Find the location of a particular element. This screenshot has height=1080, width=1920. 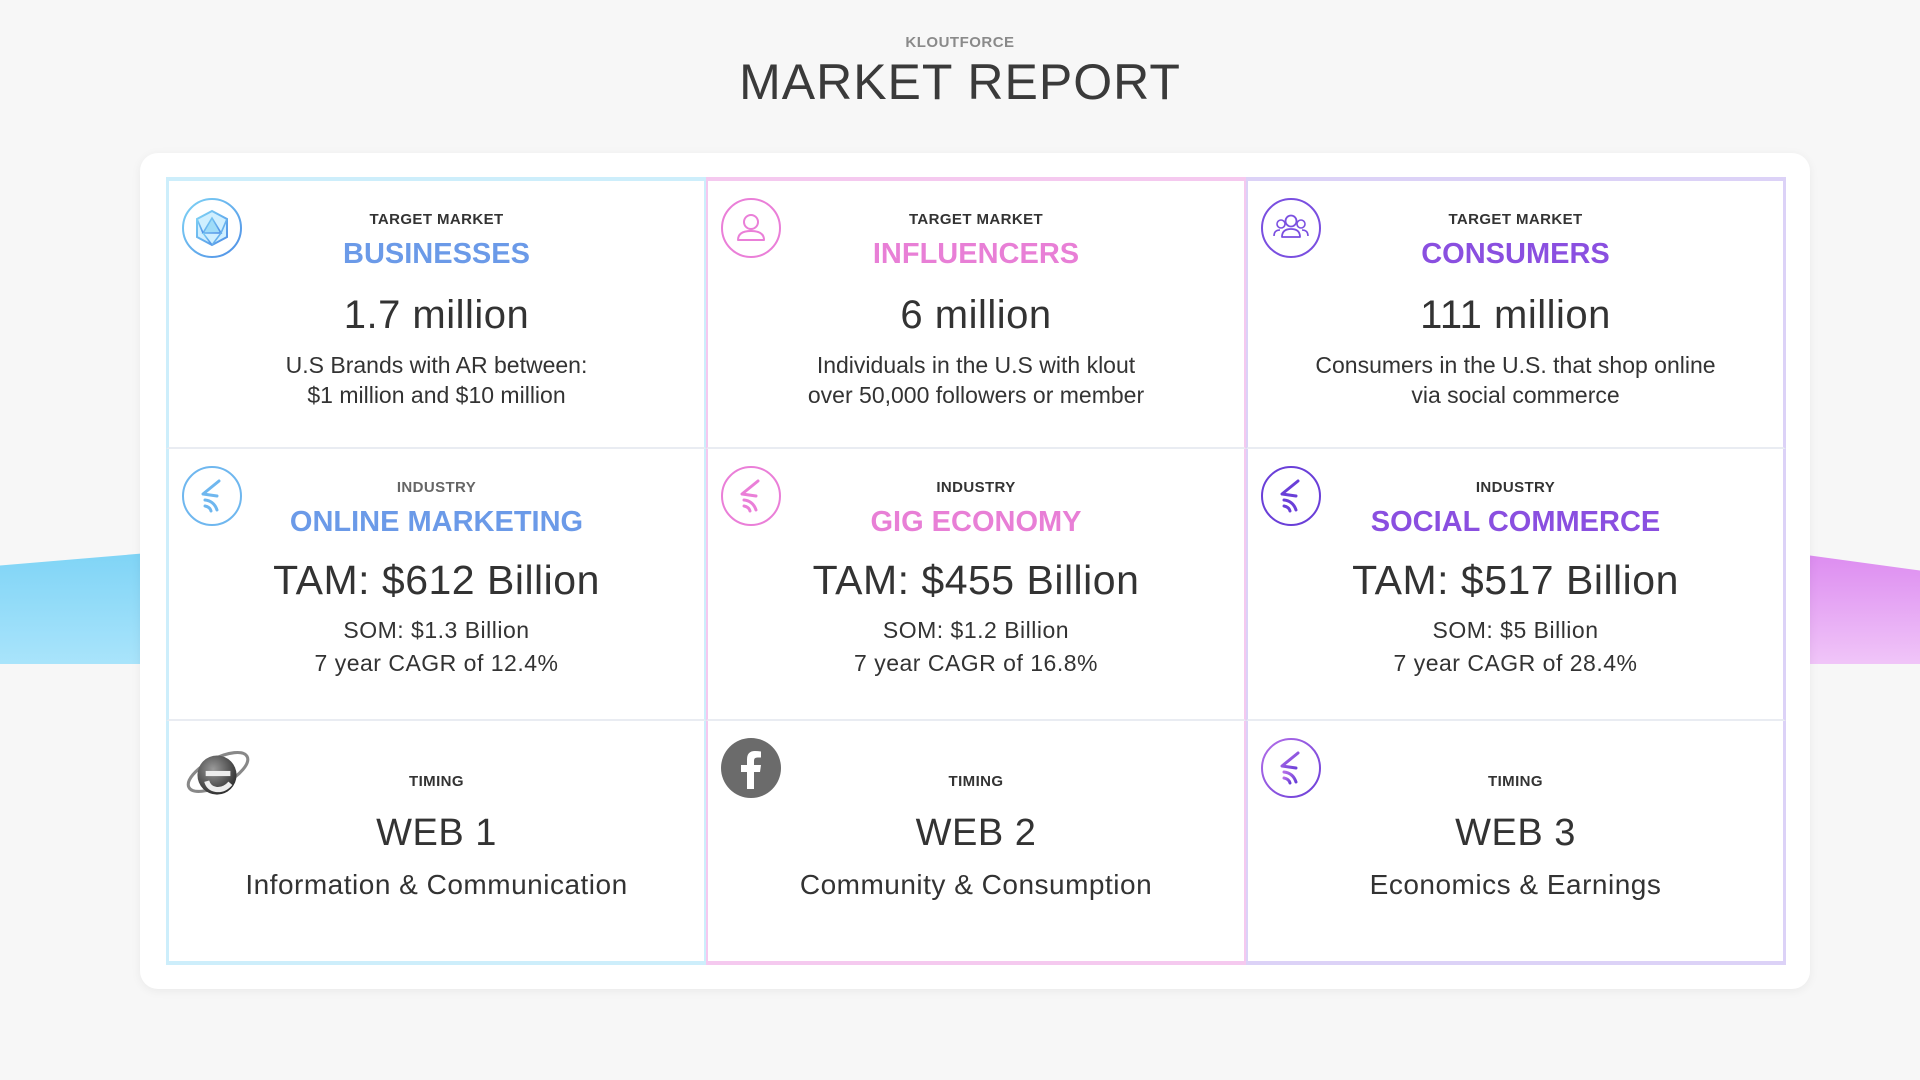

web-era-description: Information & Communication is located at coordinates (436, 884).